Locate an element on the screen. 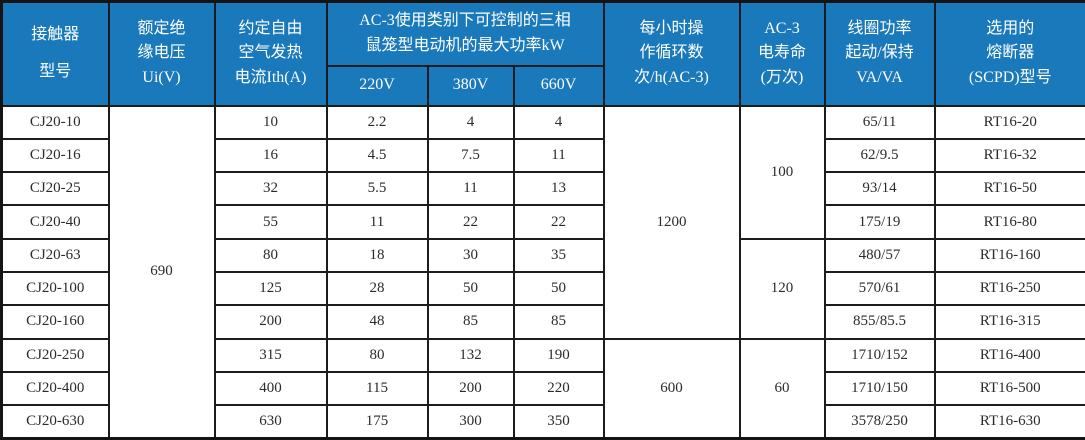 This screenshot has height=440, width=1085. fuse-cell: RT16-50 is located at coordinates (1009, 189).